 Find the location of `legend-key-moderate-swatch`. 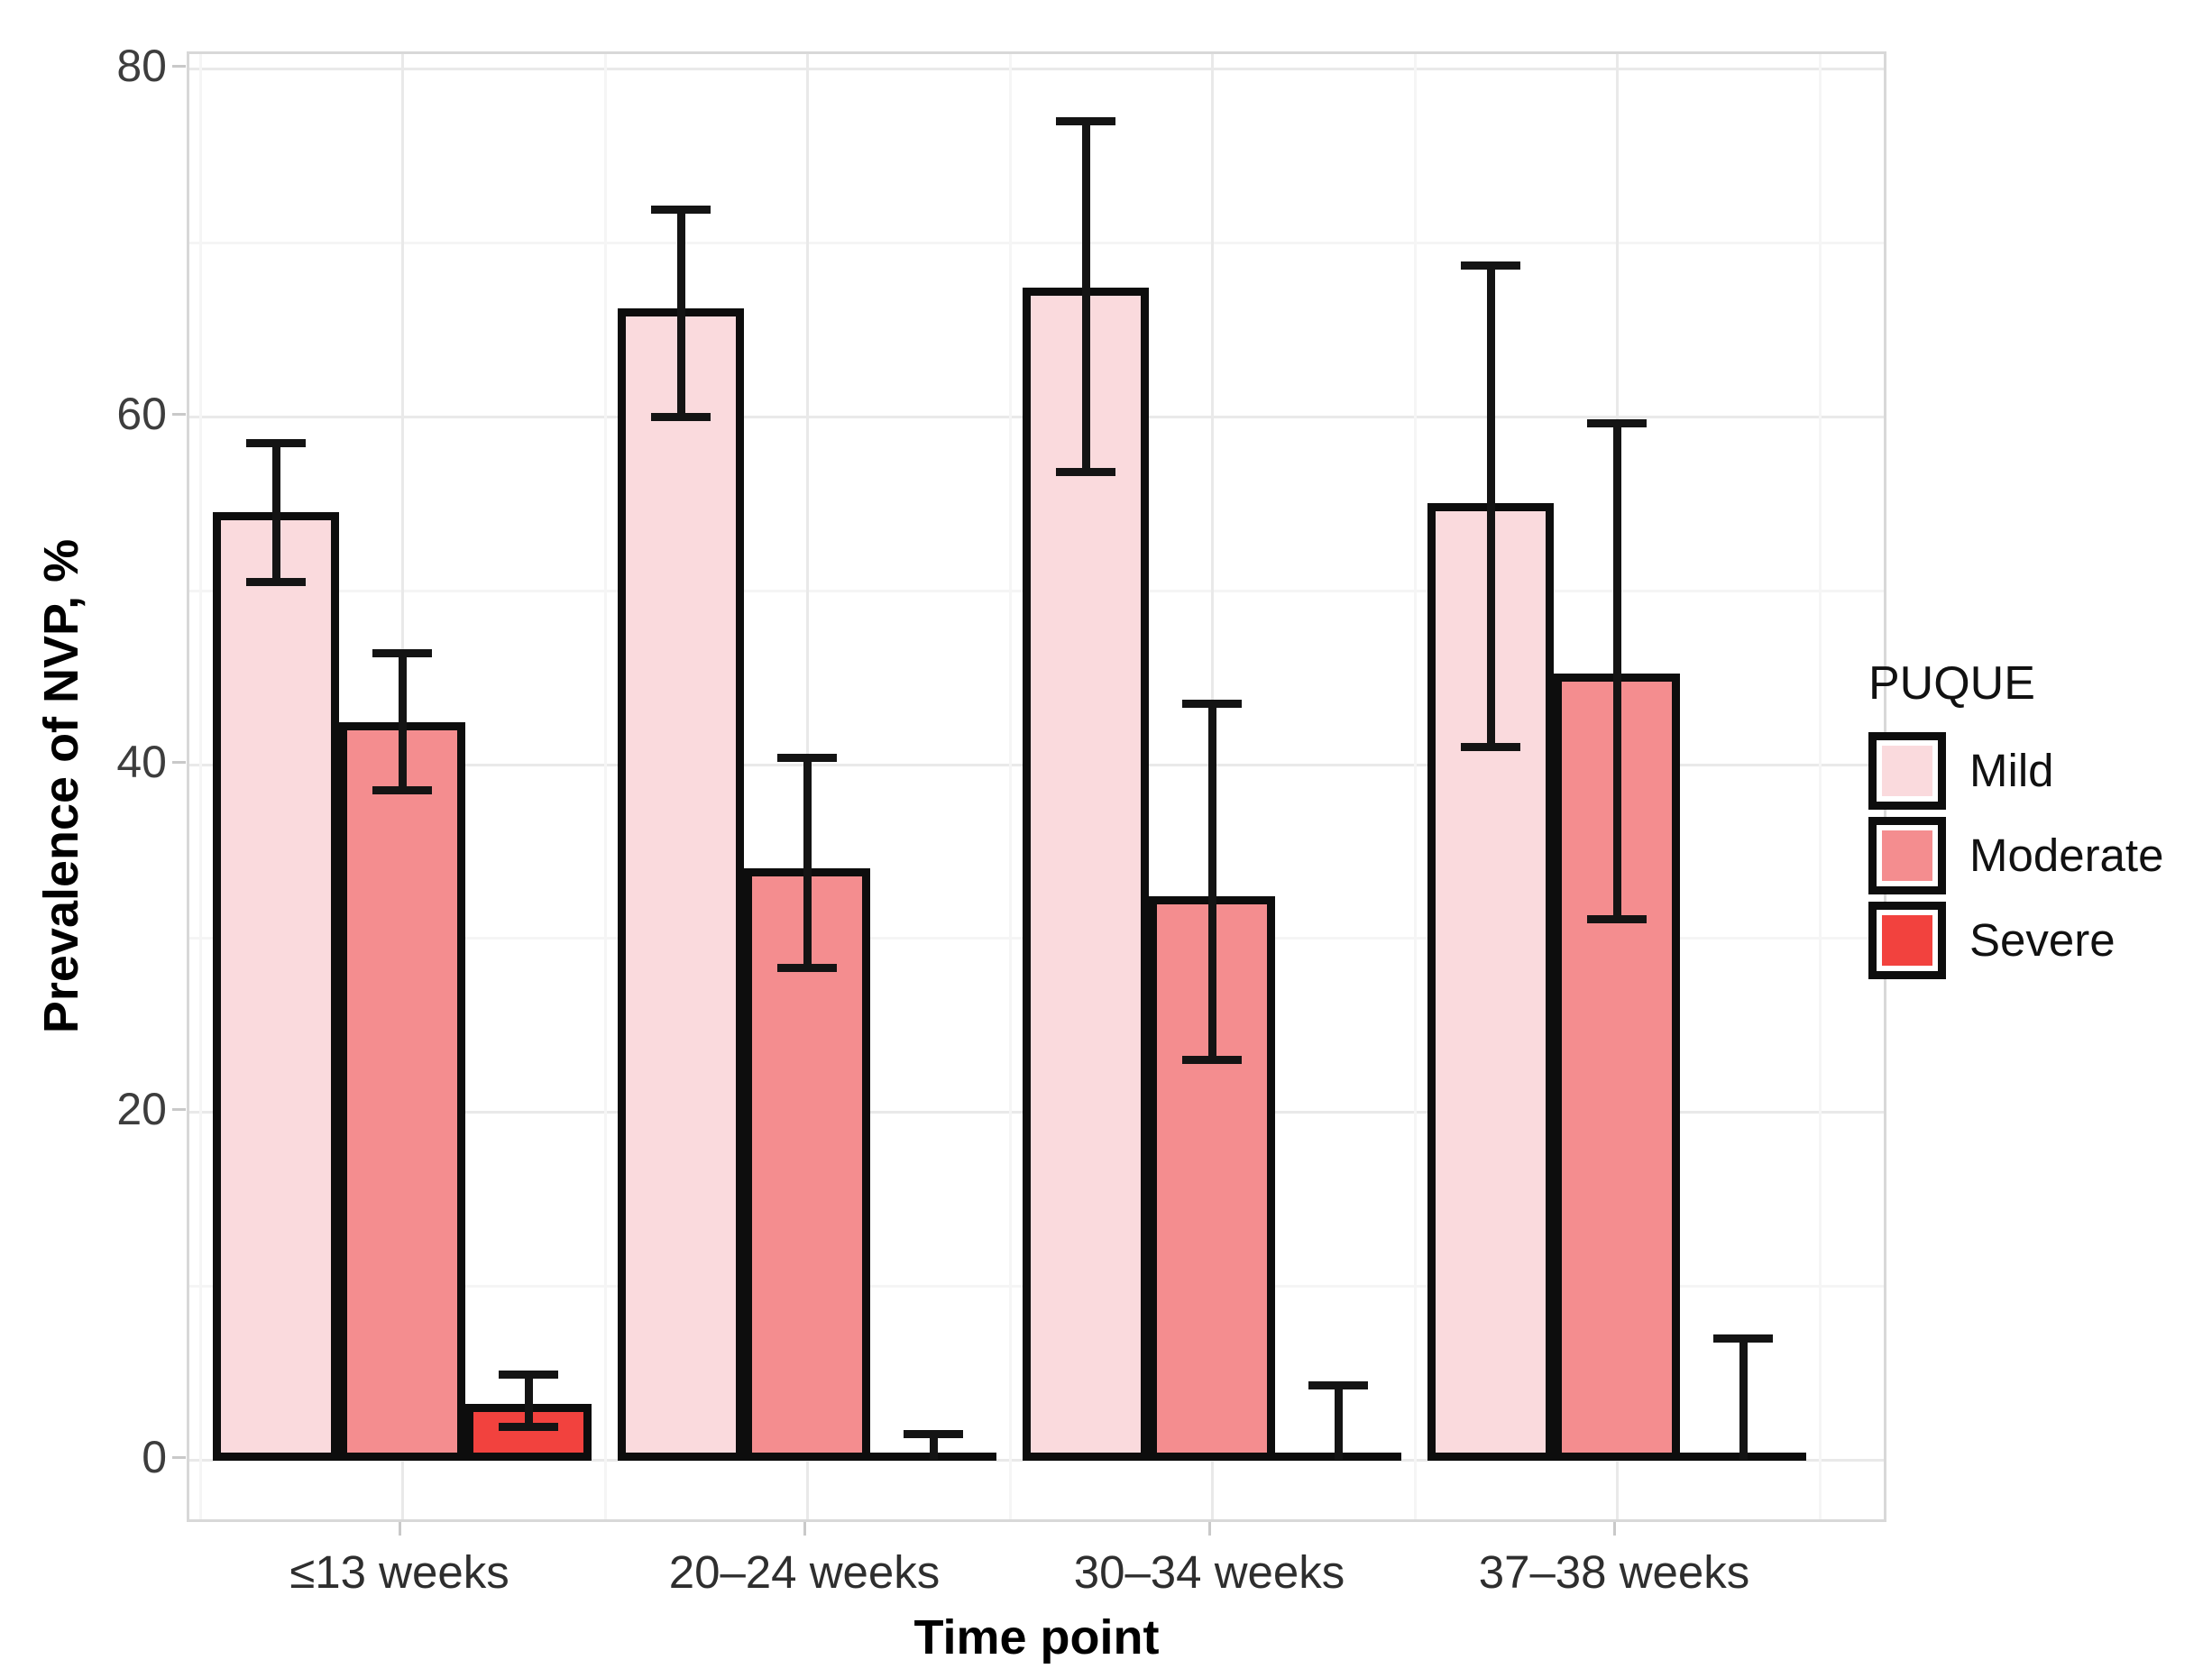

legend-key-moderate-swatch is located at coordinates (1907, 855).